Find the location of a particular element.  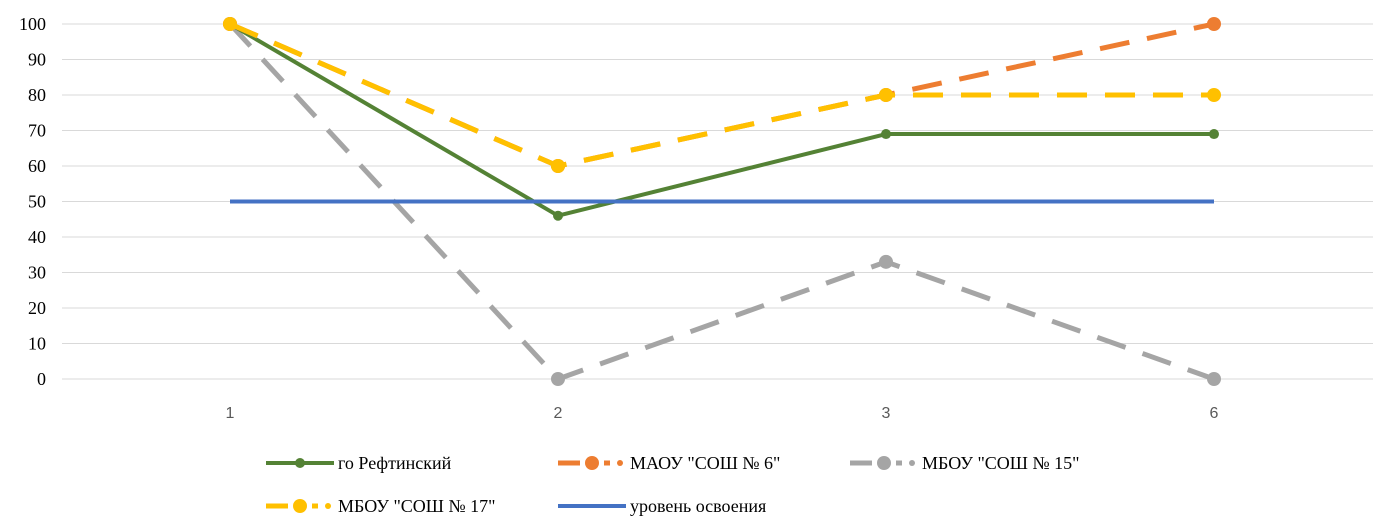

legend-entry: МБОУ "СОШ № 15" is located at coordinates (964, 463).